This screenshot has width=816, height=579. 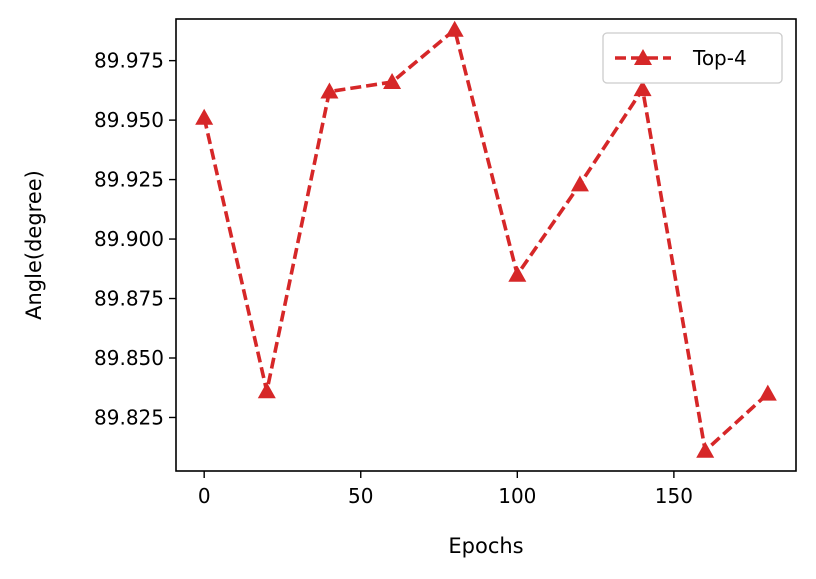 I want to click on y-tick-label: 89.925, so click(x=129, y=180).